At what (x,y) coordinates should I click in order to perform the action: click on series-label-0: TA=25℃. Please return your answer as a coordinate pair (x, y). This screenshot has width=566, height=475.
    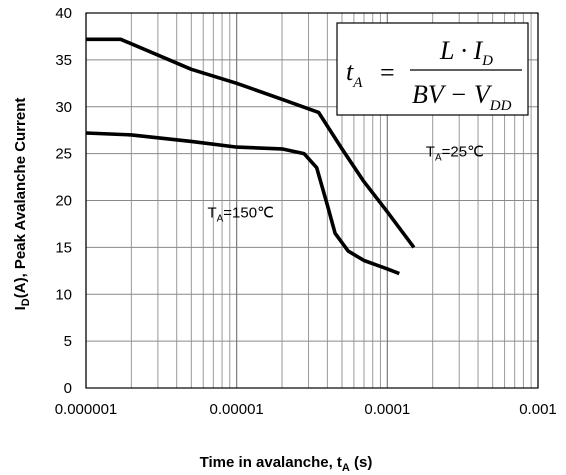
    Looking at the image, I should click on (455, 153).